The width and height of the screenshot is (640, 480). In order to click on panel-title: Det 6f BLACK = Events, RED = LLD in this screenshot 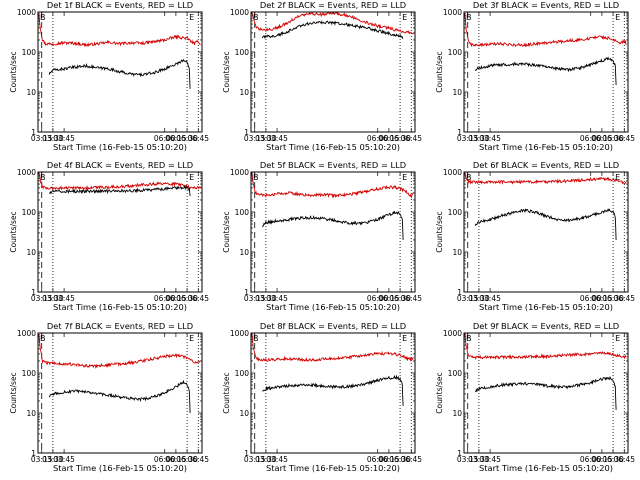, I will do `click(546, 165)`.